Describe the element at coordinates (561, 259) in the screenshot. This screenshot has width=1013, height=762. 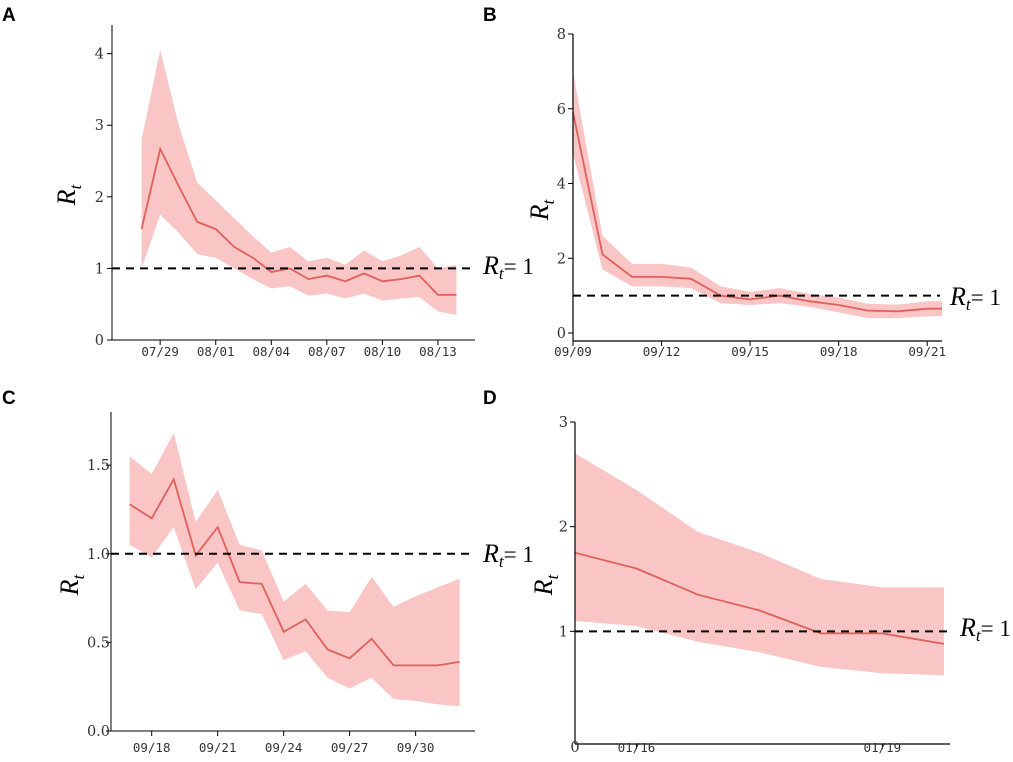
I see `y-tick-label-b: 2` at that location.